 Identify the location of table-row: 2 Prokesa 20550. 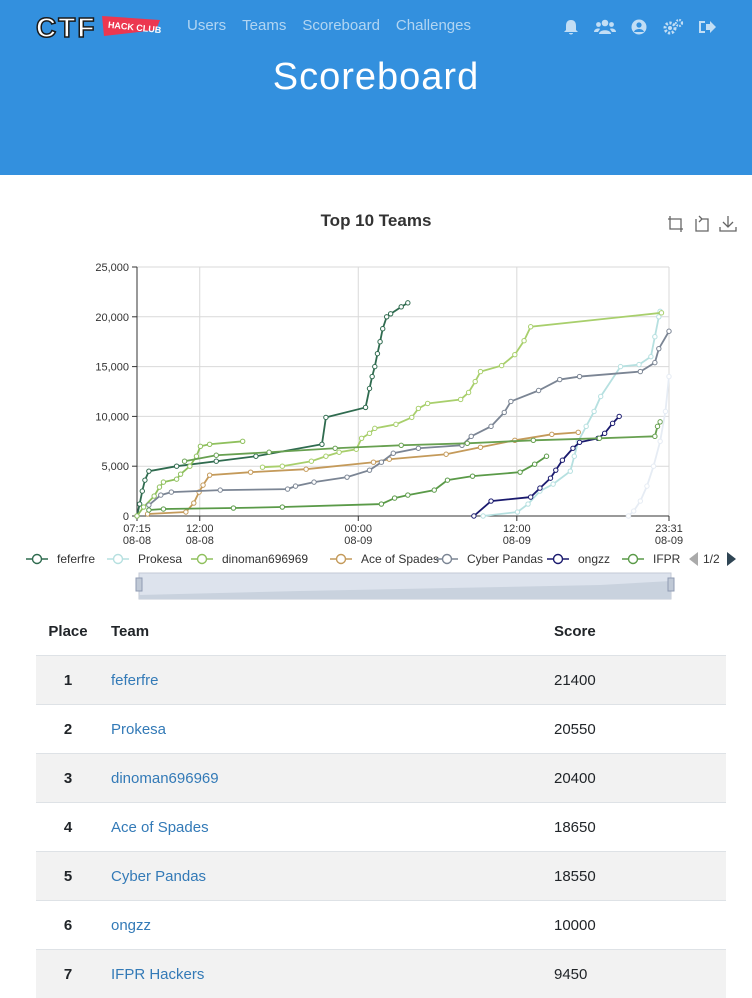
(381, 729).